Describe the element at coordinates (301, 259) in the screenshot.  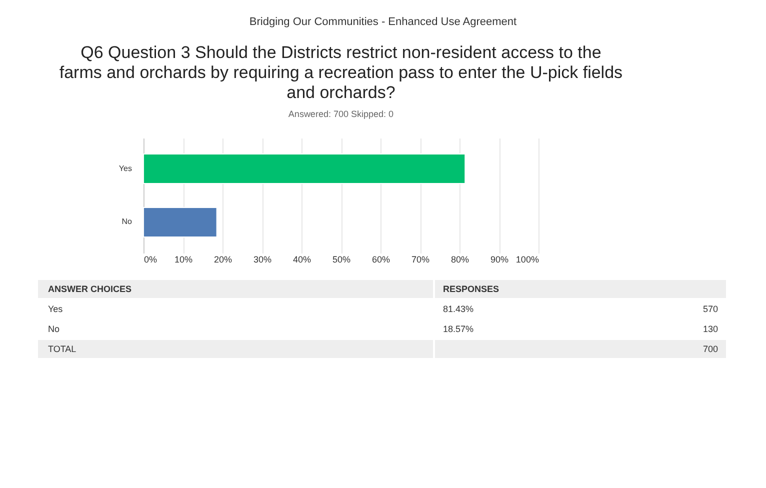
I see `x-tick-label: 40%` at that location.